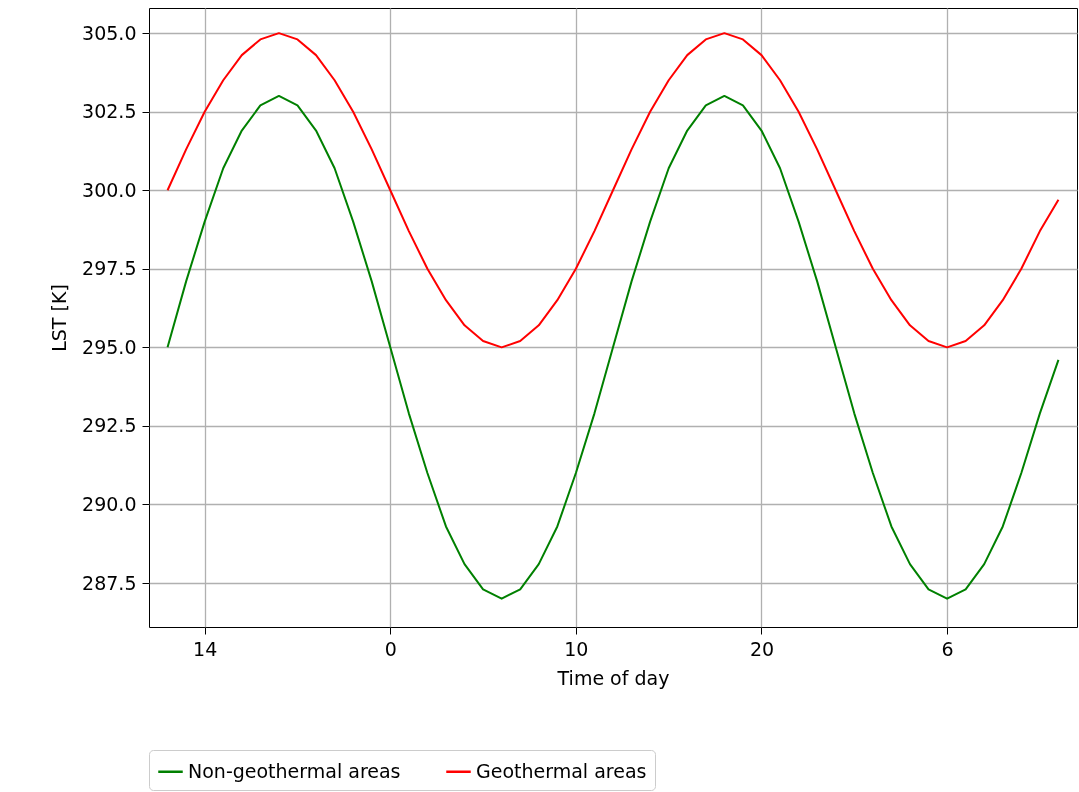  Describe the element at coordinates (109, 111) in the screenshot. I see `y-tick-label: 302.5` at that location.